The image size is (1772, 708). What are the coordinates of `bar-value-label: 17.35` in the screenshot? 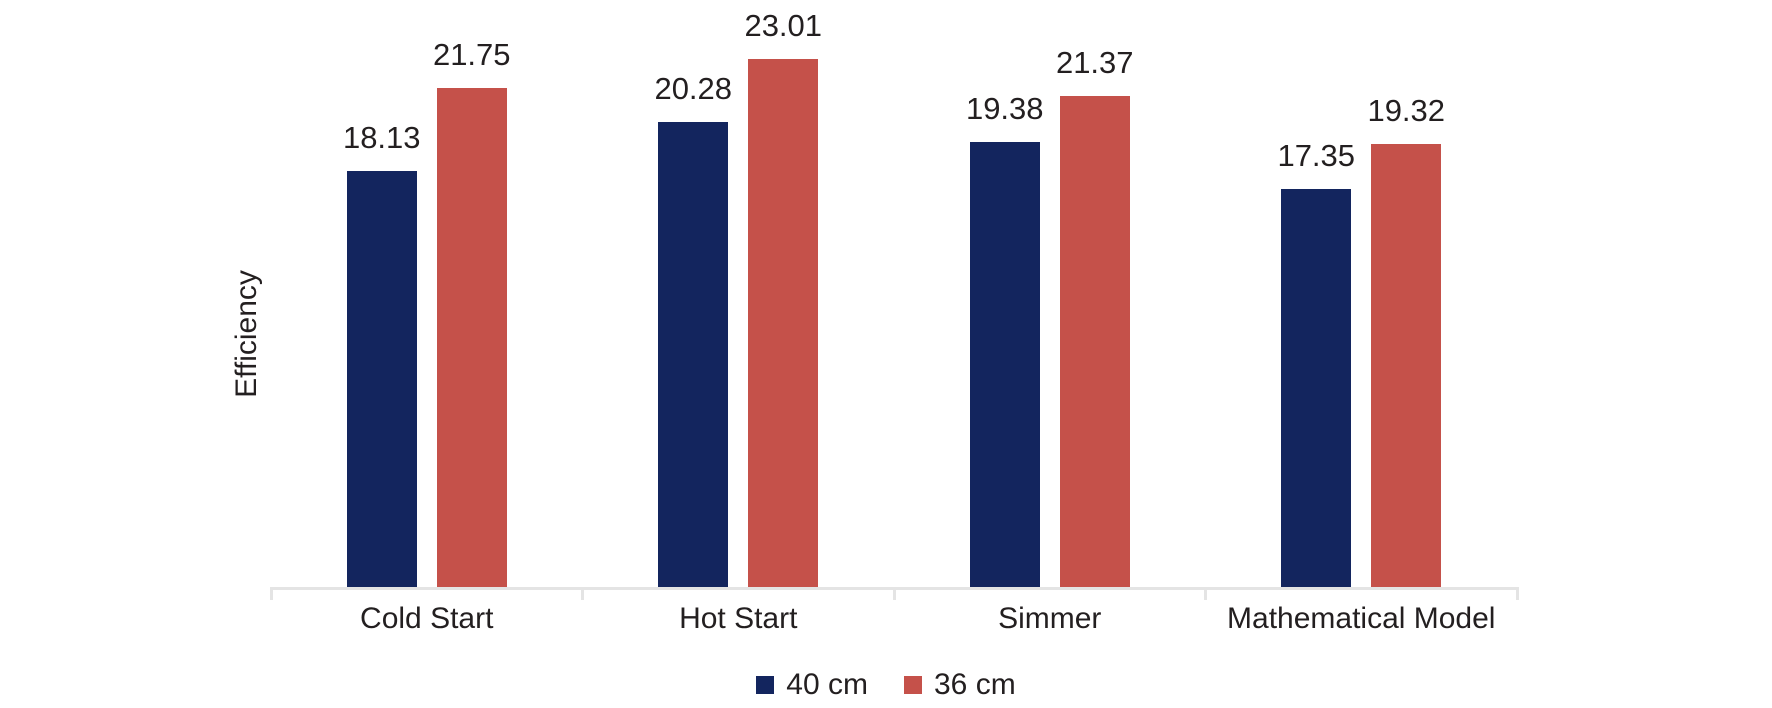 It's located at (1316, 155).